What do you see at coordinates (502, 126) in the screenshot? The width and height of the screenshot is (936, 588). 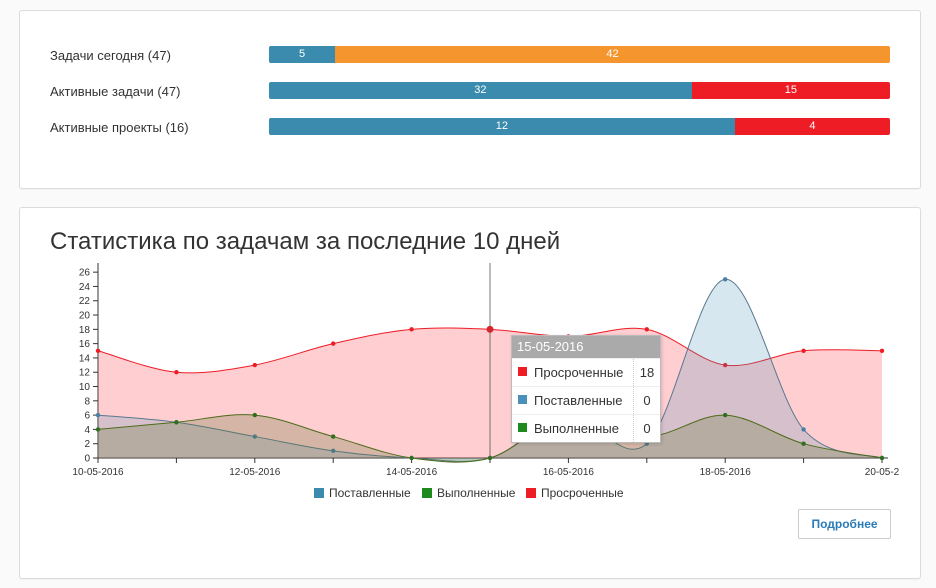 I see `bar-segment: 12` at bounding box center [502, 126].